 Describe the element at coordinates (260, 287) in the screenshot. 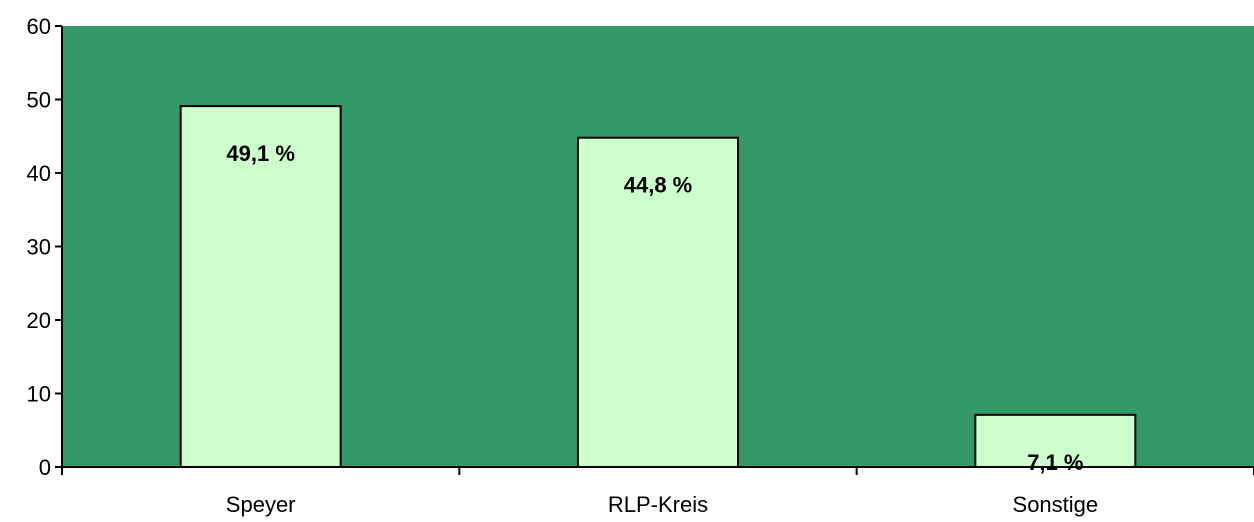

I see `bar-speyer` at that location.